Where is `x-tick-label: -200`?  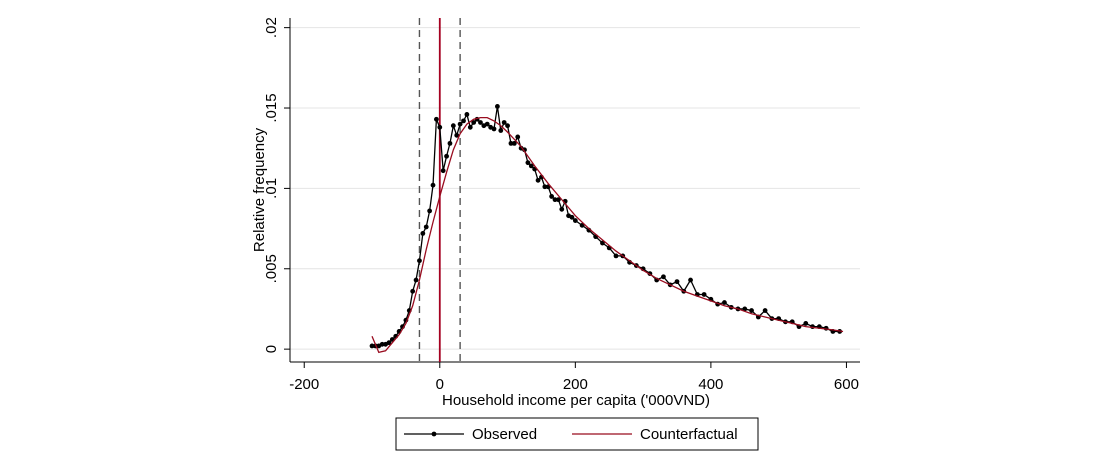 x-tick-label: -200 is located at coordinates (304, 384).